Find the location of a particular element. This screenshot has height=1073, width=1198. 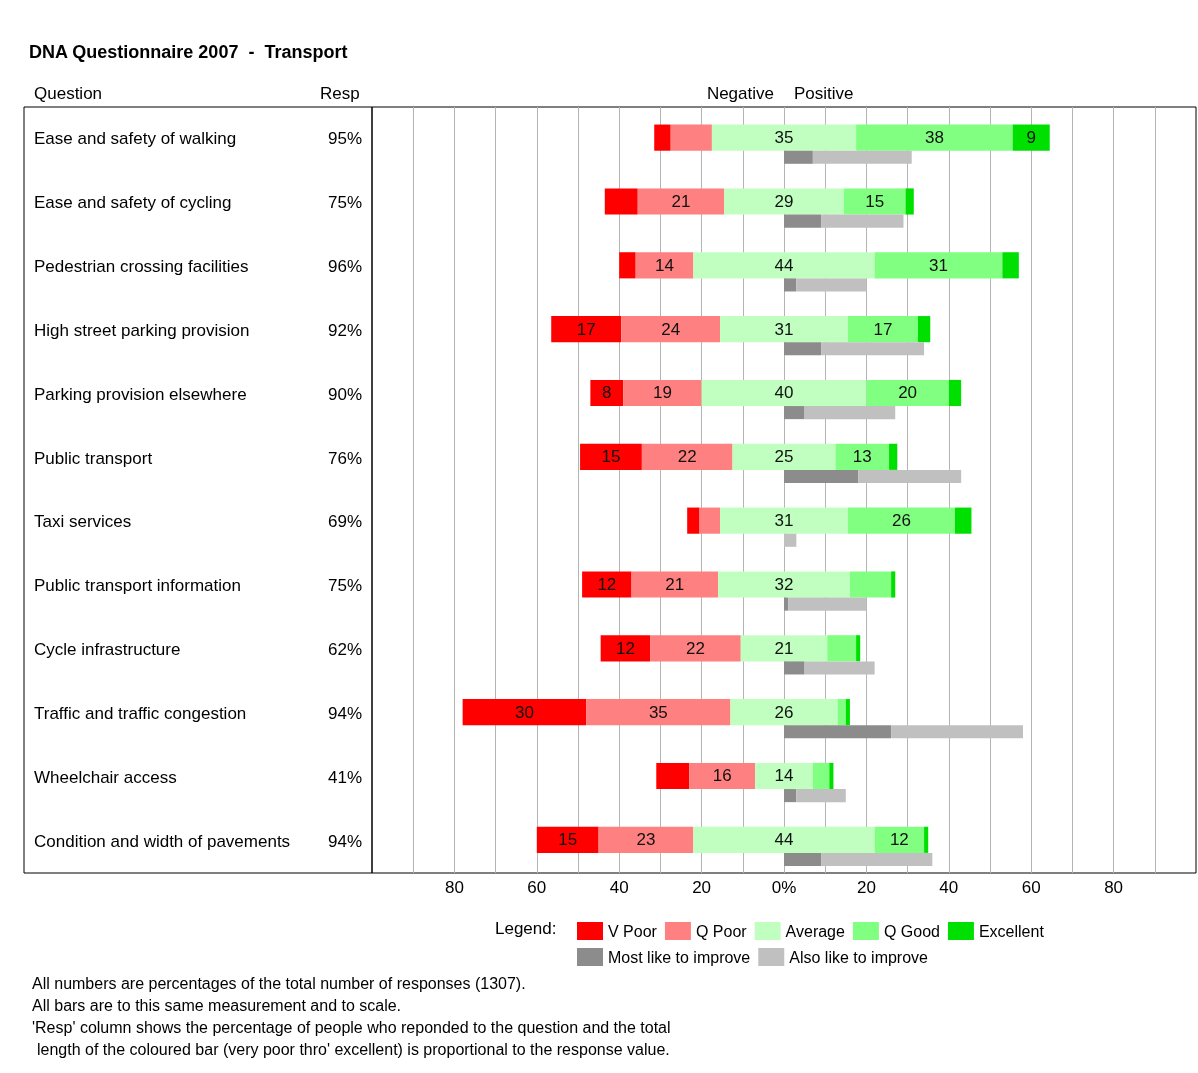

data-label: 26 is located at coordinates (901, 521).